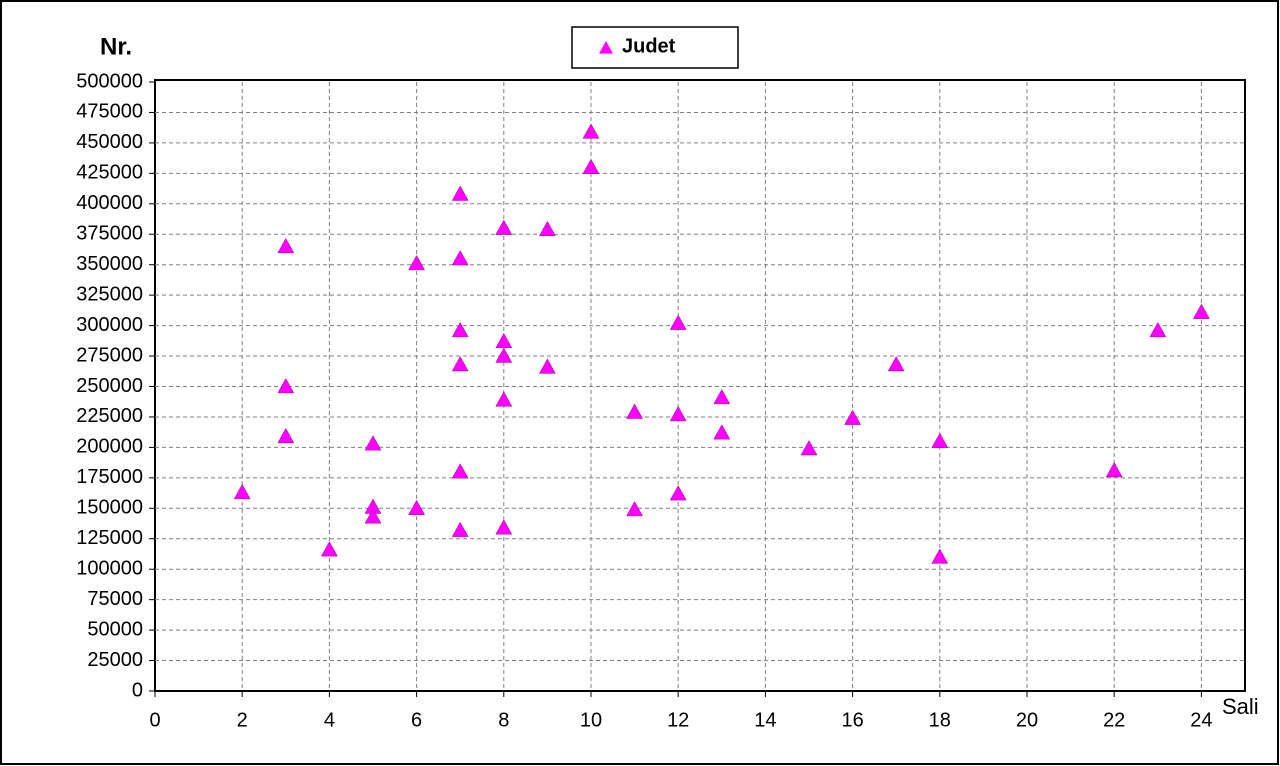 Image resolution: width=1280 pixels, height=766 pixels. I want to click on y-tick-label: 200000, so click(109, 447).